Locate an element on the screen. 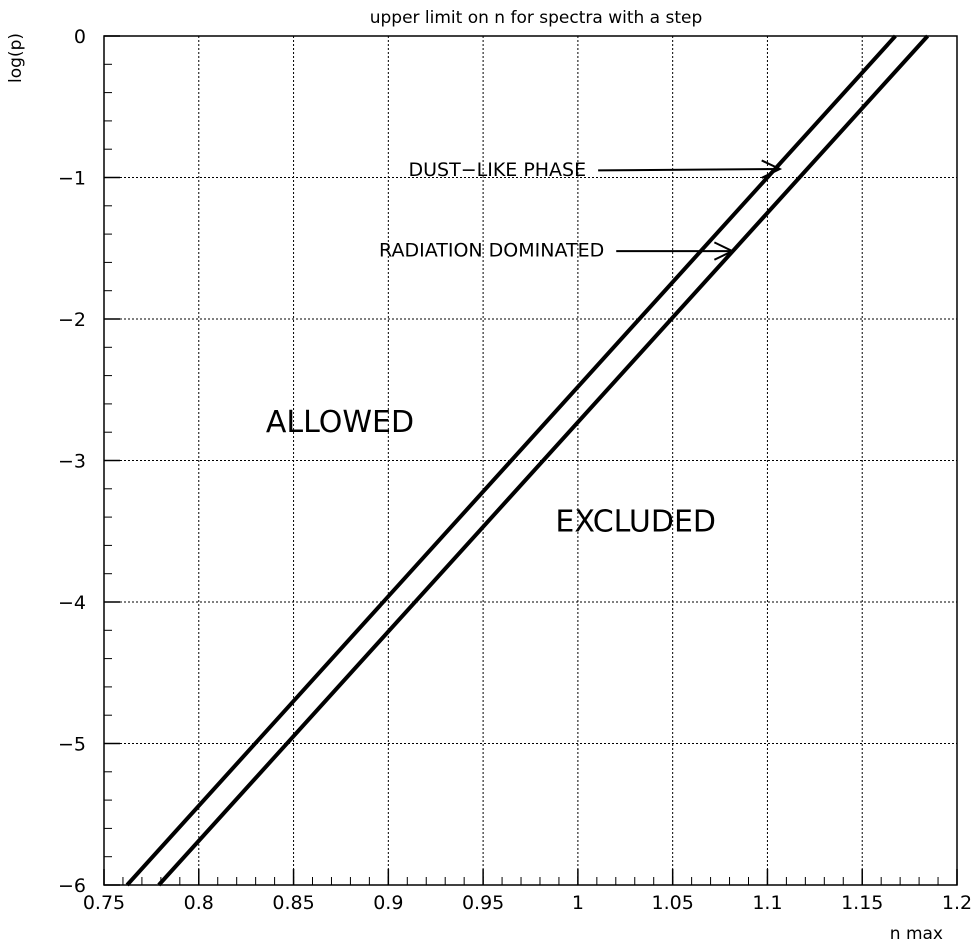  y-tick-label: −6 is located at coordinates (72, 886).